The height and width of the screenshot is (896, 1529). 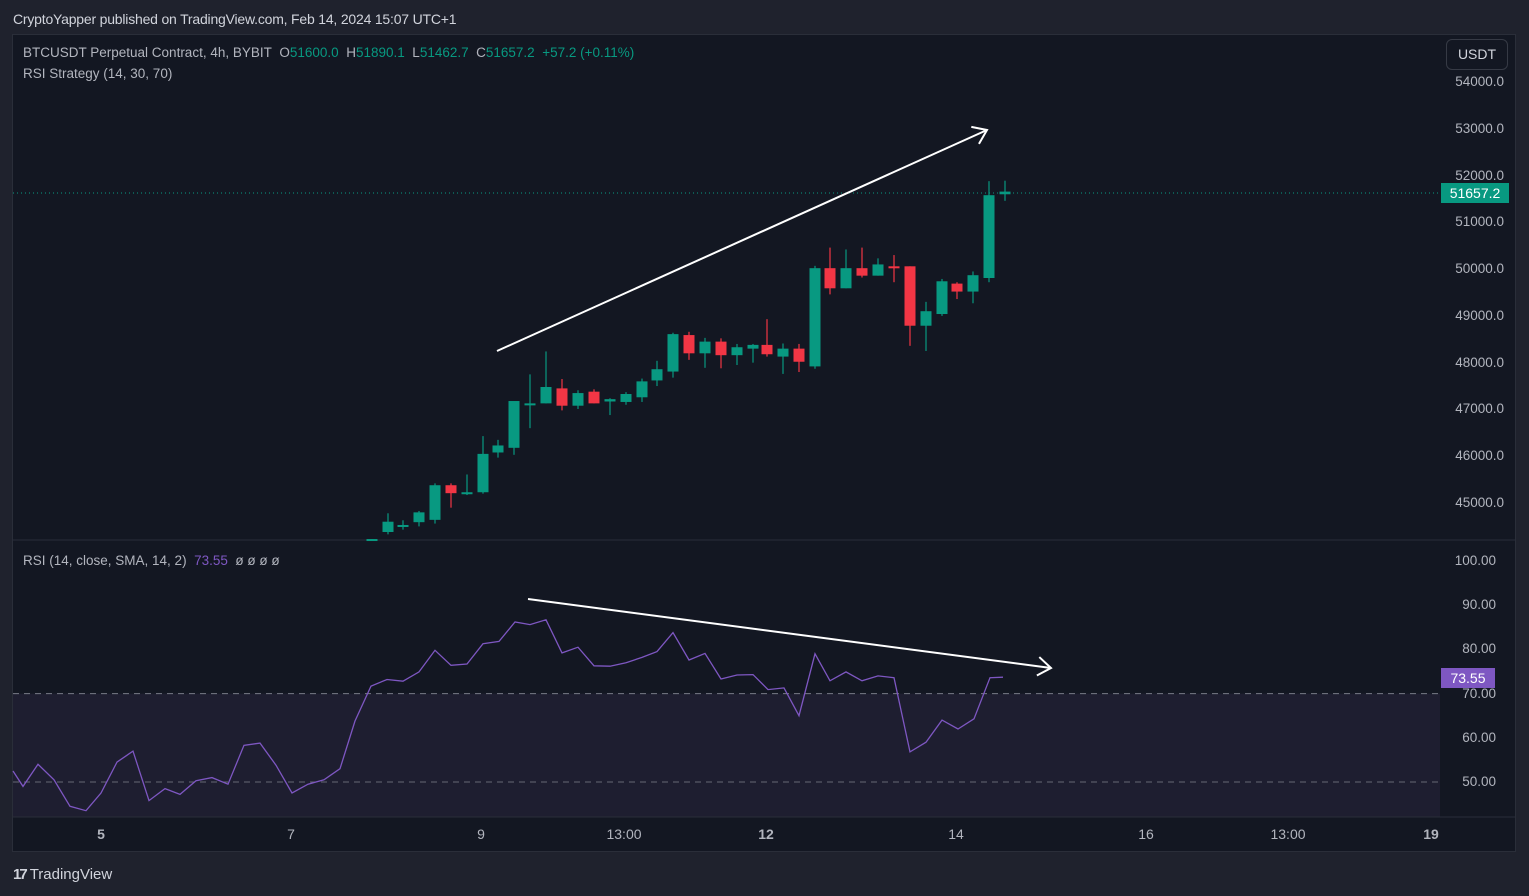 What do you see at coordinates (105, 560) in the screenshot?
I see `rsi-title: RSI (14, close, SMA, 14, 2)` at bounding box center [105, 560].